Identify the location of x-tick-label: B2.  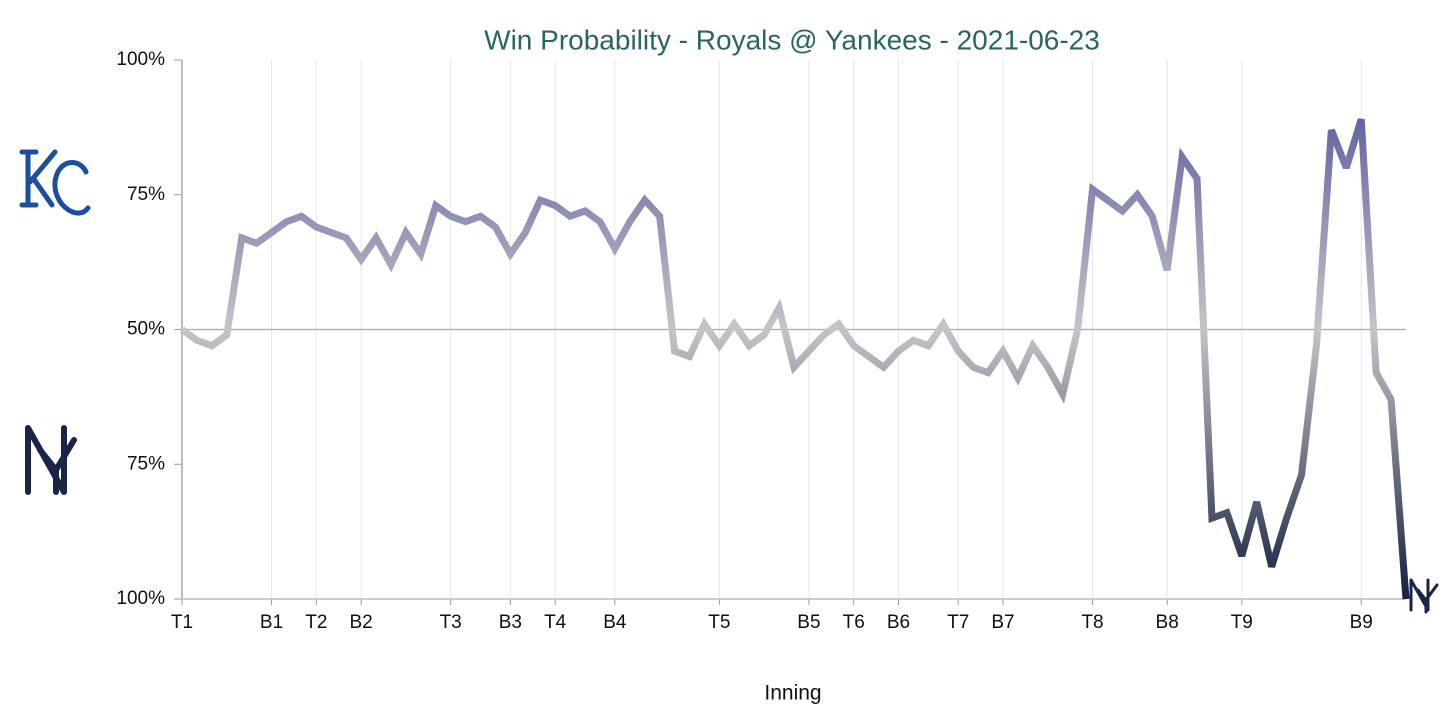
(360, 622).